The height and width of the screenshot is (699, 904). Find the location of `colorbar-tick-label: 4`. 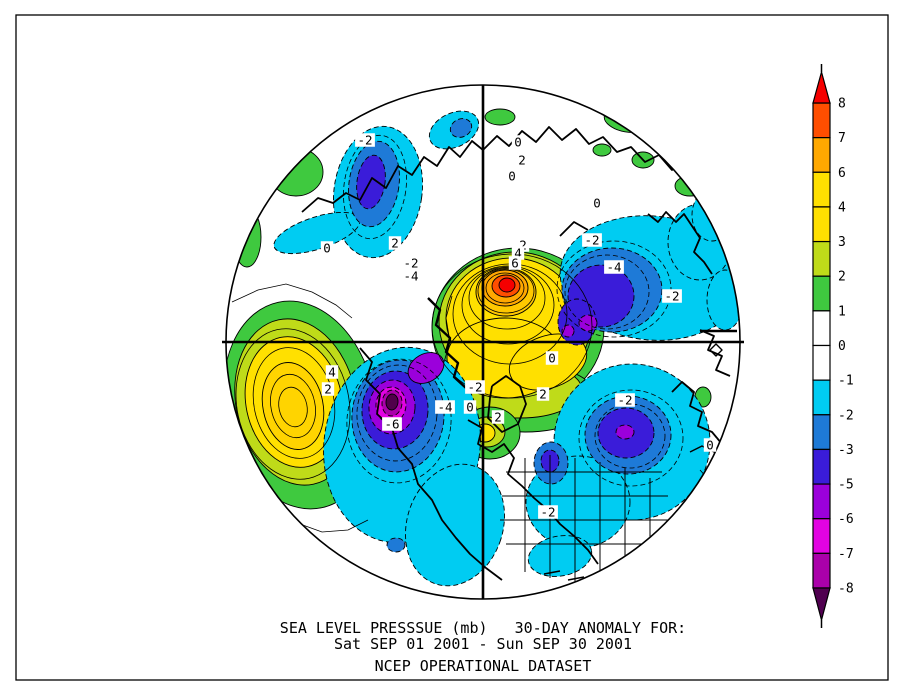

colorbar-tick-label: 4 is located at coordinates (842, 207).